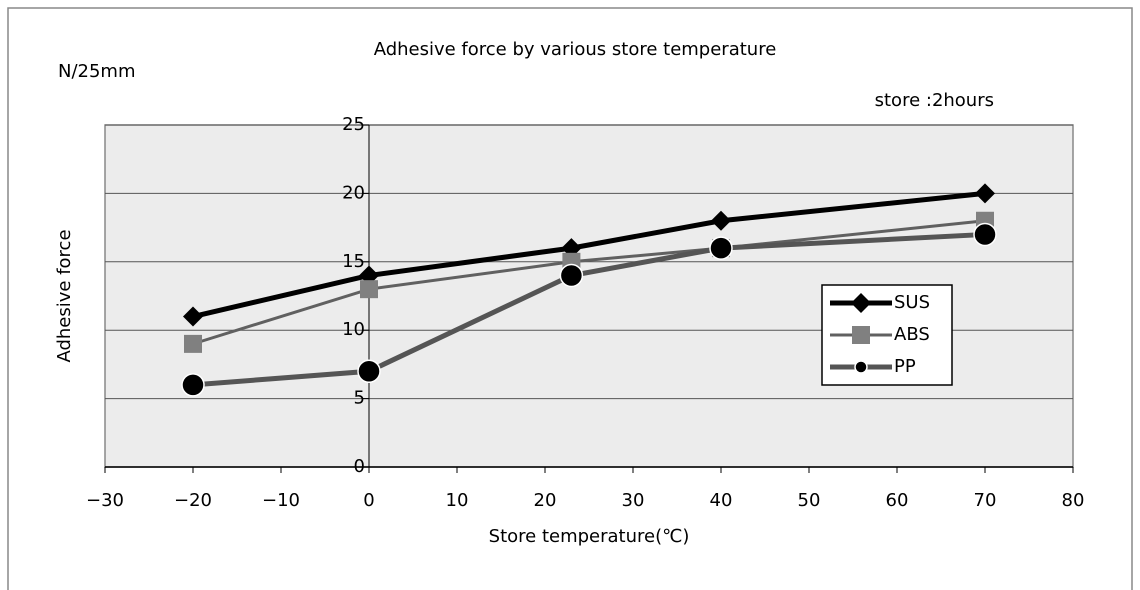 The image size is (1140, 590). Describe the element at coordinates (193, 500) in the screenshot. I see `x-tick-label: −20` at that location.